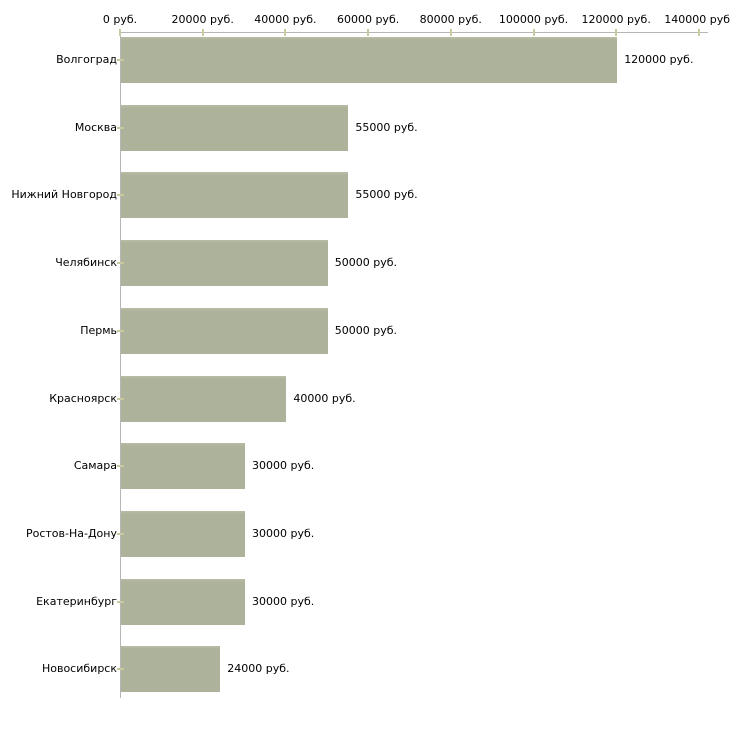 The height and width of the screenshot is (730, 730). I want to click on x-axis-tick-label: 60000 руб., so click(368, 19).